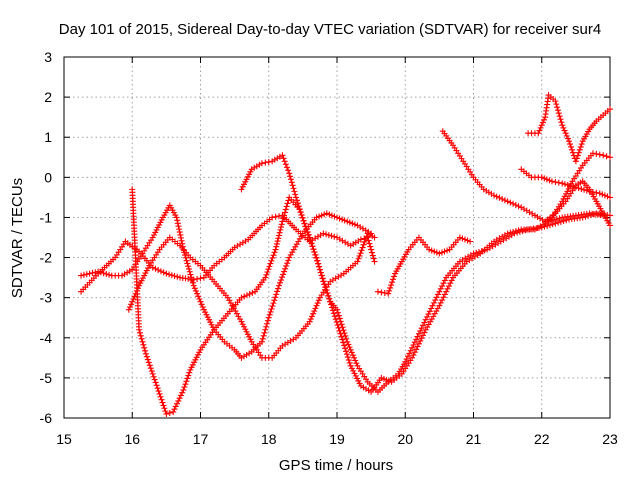 The height and width of the screenshot is (480, 640). What do you see at coordinates (48, 57) in the screenshot?
I see `y-tick-label: 3` at bounding box center [48, 57].